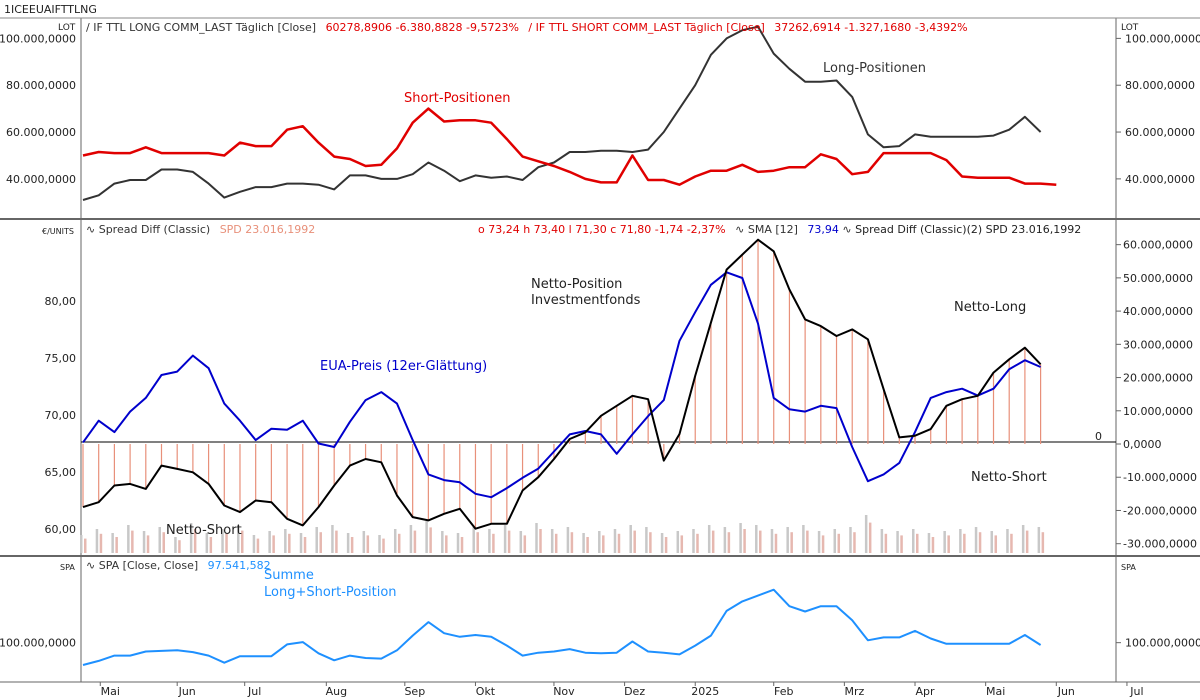  What do you see at coordinates (586, 292) in the screenshot?
I see `annotation-netto-position: Netto-Position Investmentfonds` at bounding box center [586, 292].